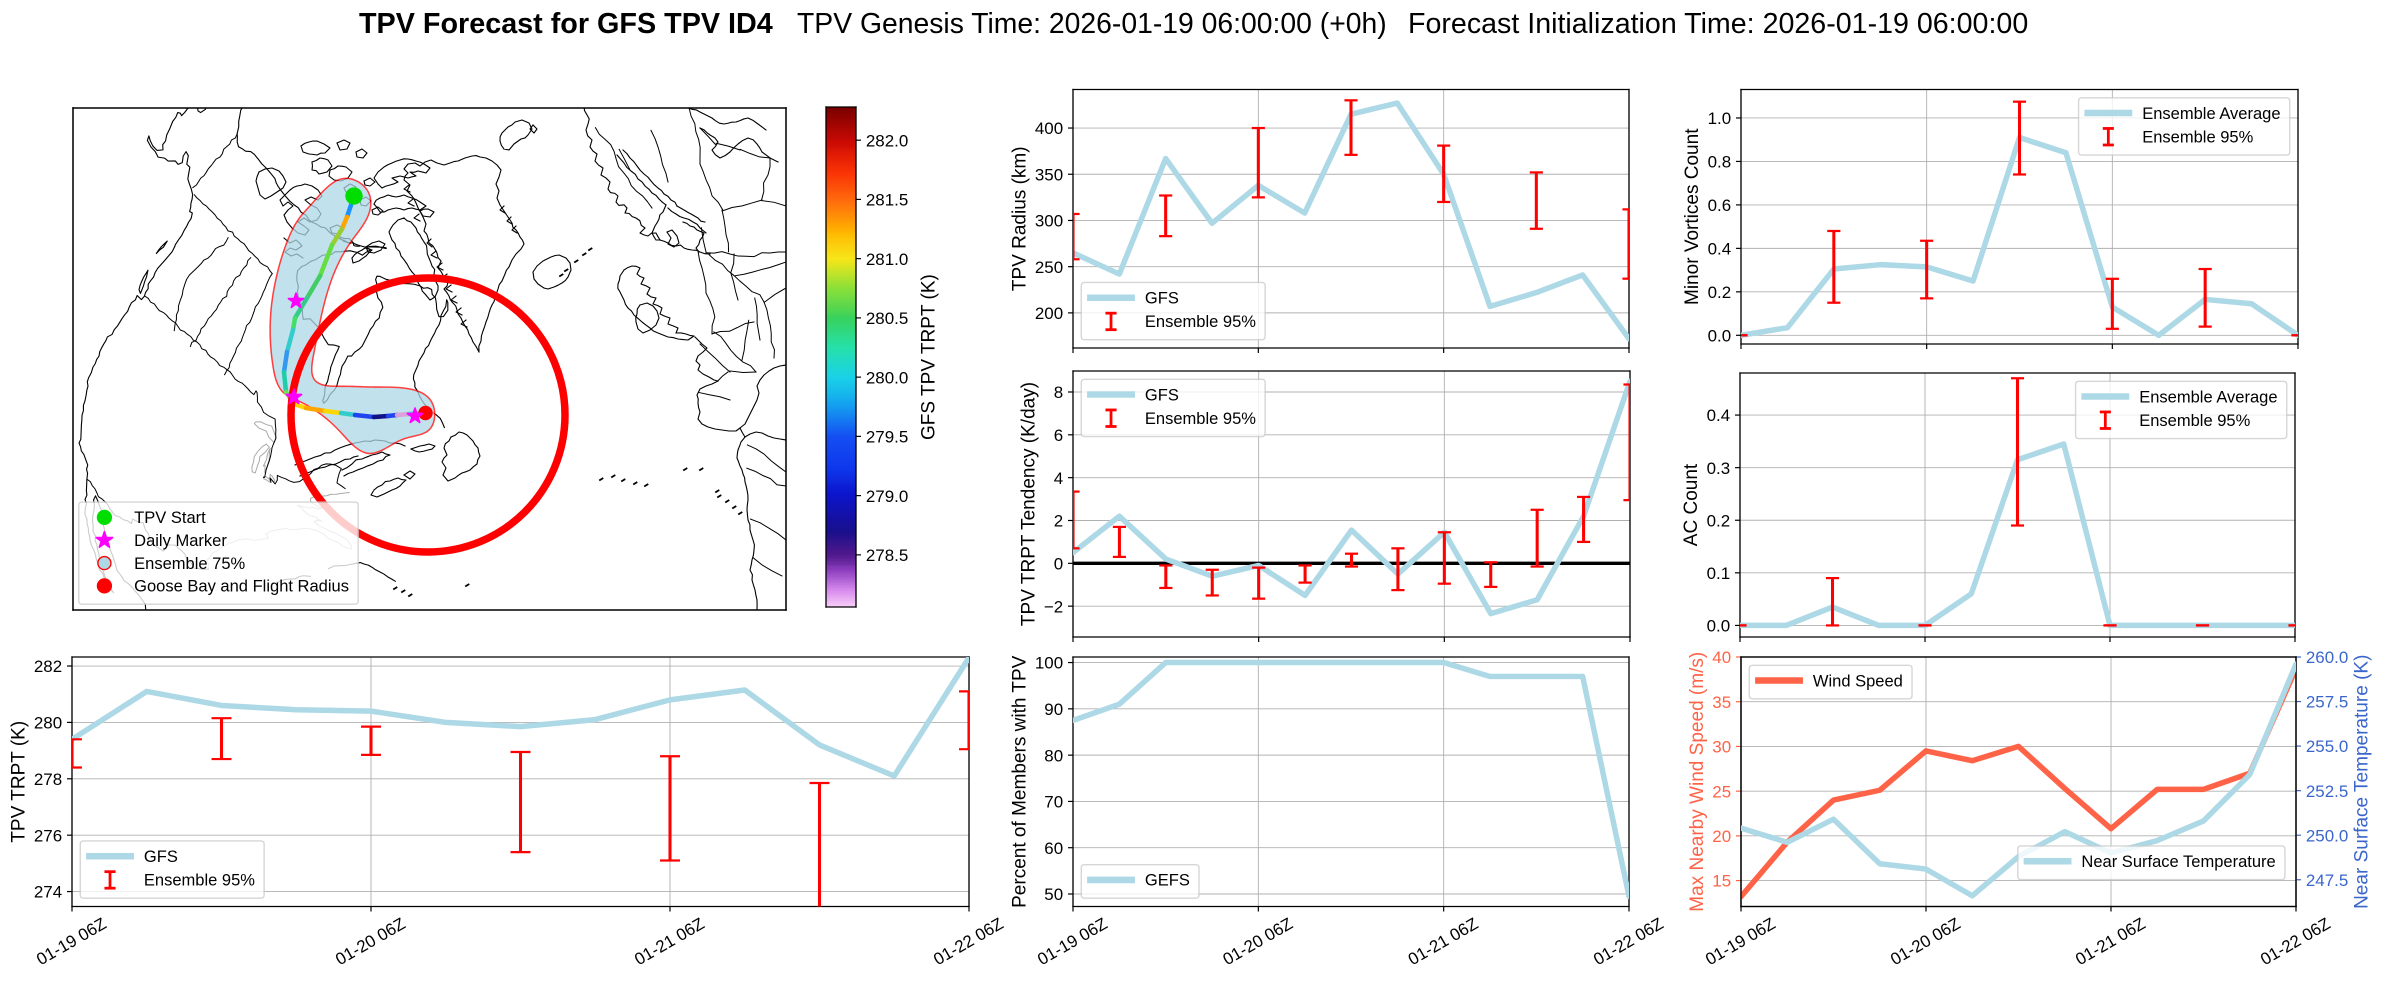 The width and height of the screenshot is (2384, 982). Describe the element at coordinates (1019, 218) in the screenshot. I see `svg-text: TPV Radius (km)` at that location.